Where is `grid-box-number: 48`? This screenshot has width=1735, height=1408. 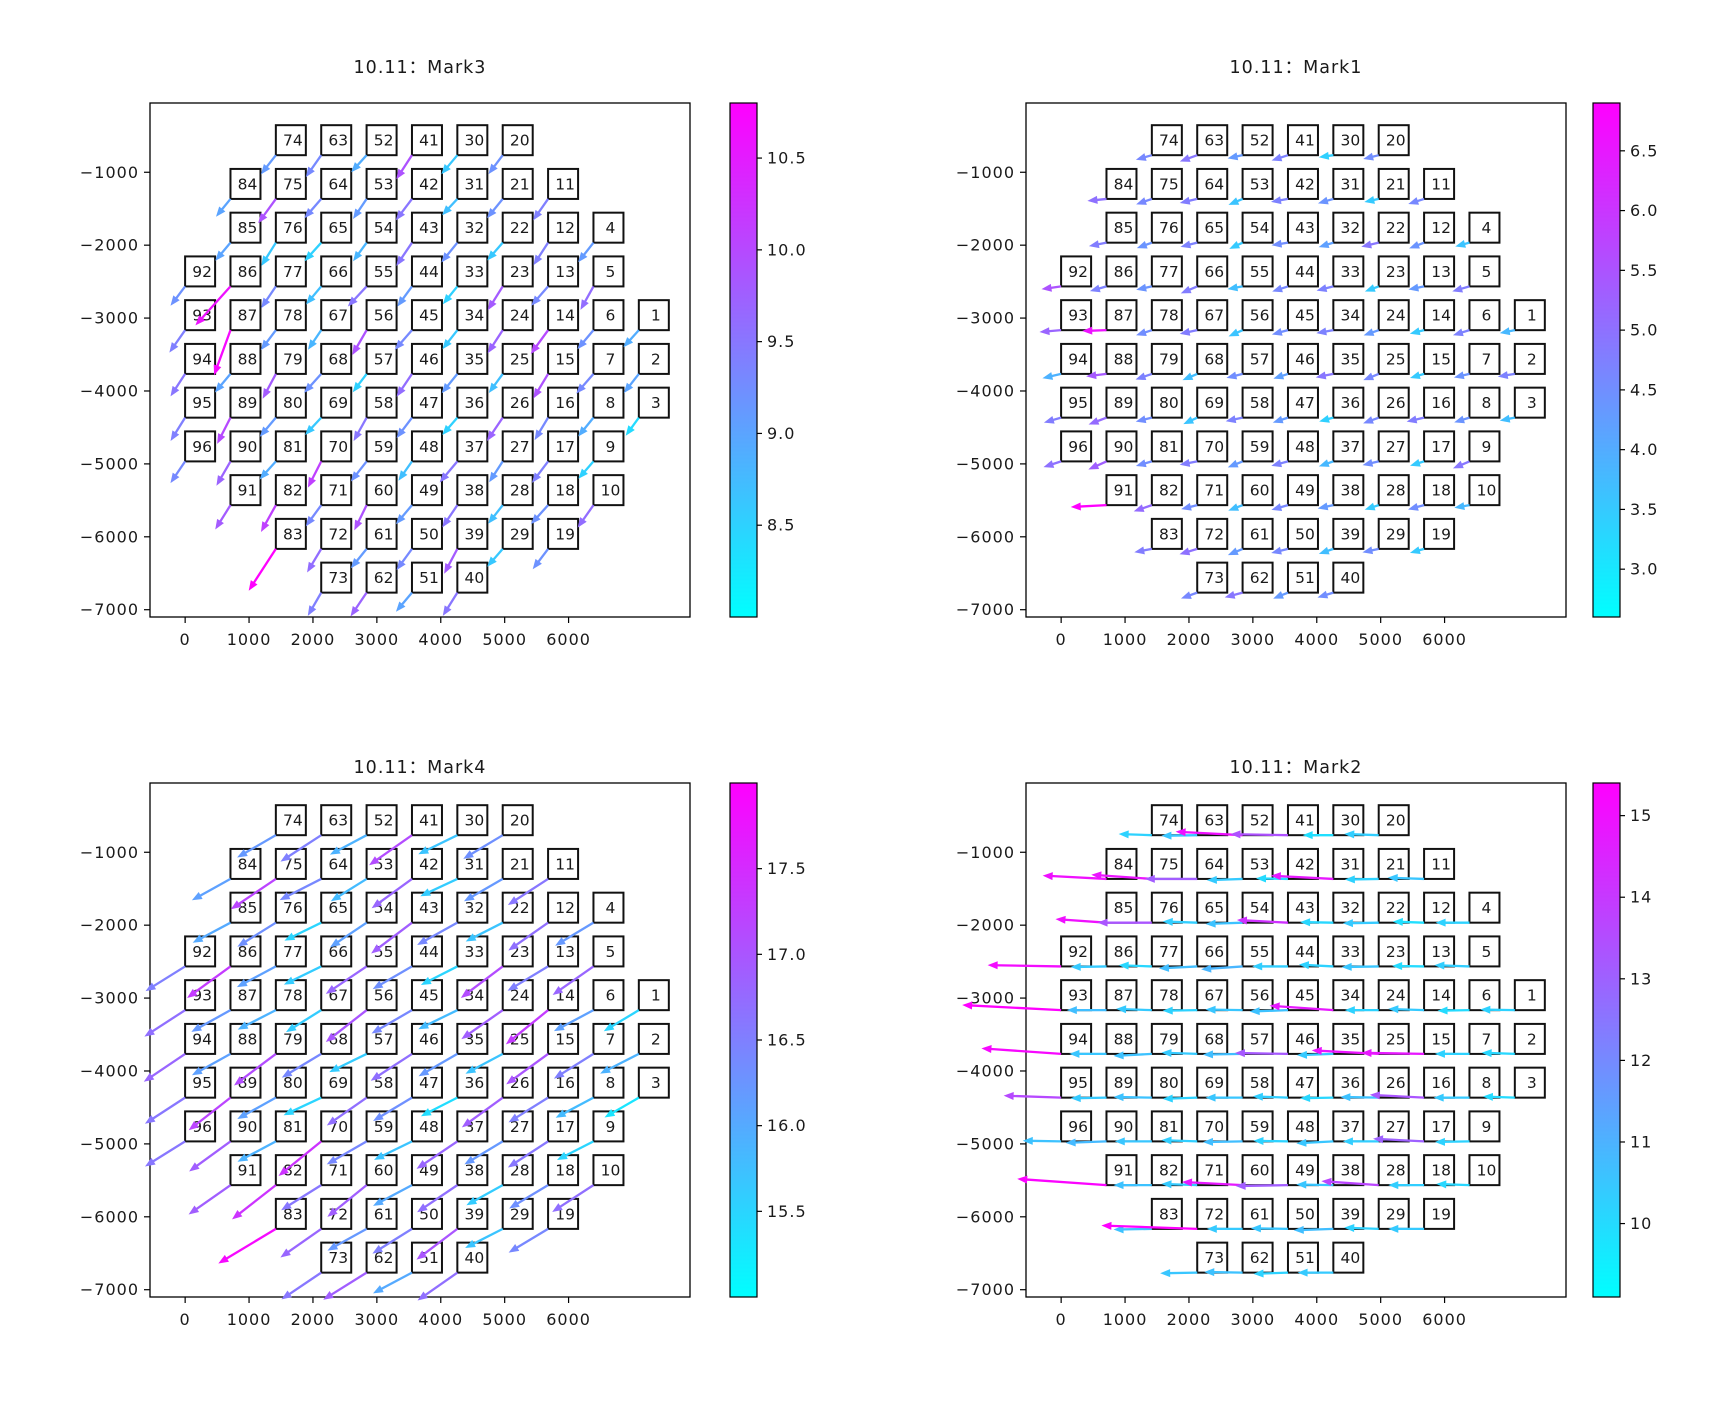 grid-box-number: 48 is located at coordinates (1305, 1127).